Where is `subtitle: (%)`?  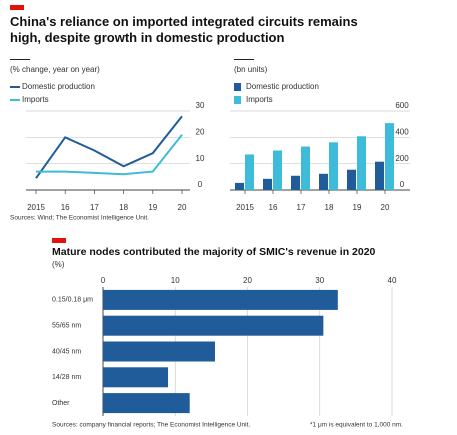 subtitle: (%) is located at coordinates (58, 264).